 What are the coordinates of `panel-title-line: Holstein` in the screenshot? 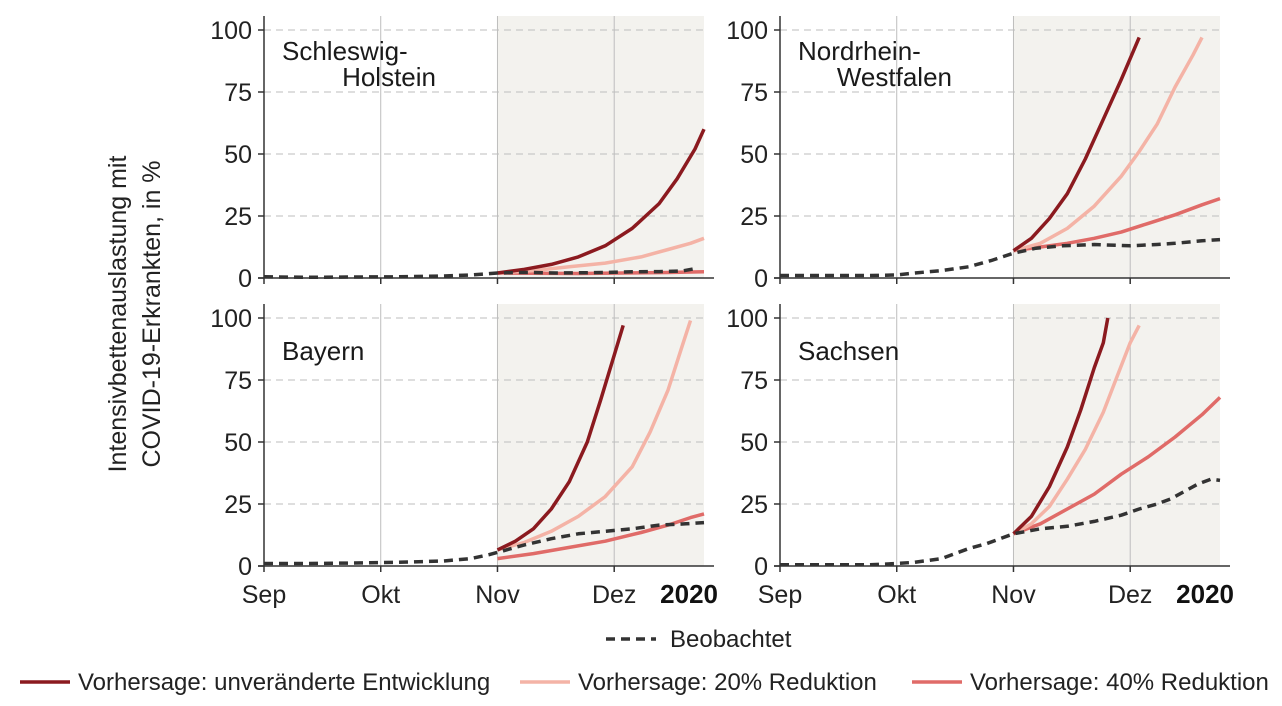 It's located at (389, 77).